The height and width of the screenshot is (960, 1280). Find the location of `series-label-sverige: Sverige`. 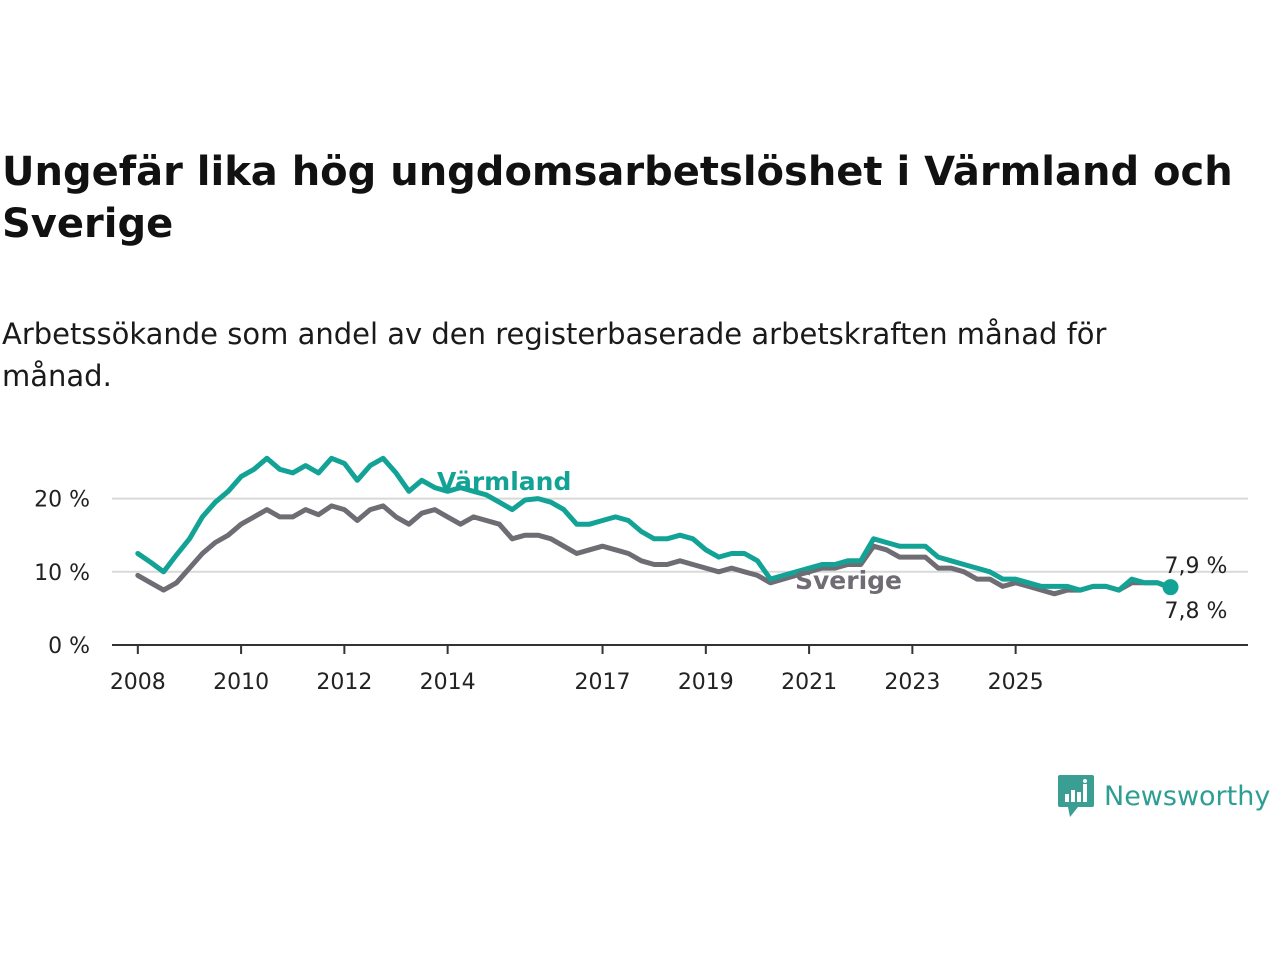

series-label-sverige: Sverige is located at coordinates (848, 580).